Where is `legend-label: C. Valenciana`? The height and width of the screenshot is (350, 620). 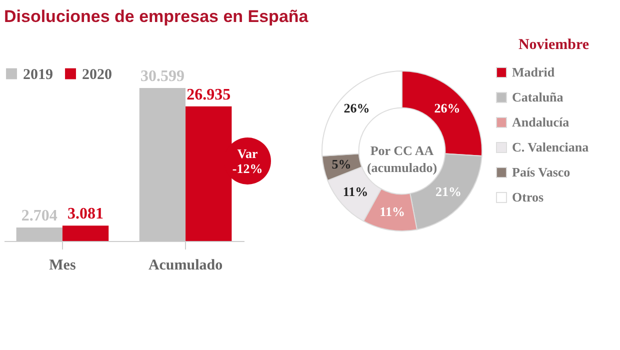 legend-label: C. Valenciana is located at coordinates (551, 147).